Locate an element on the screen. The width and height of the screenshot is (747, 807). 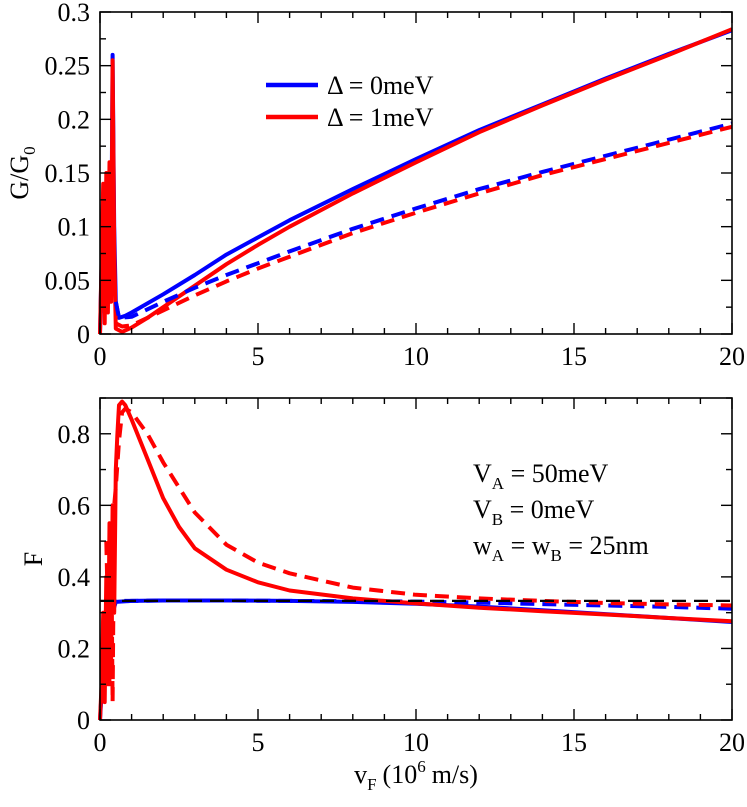
fano-x-tick-label: 10 is located at coordinates (416, 742).